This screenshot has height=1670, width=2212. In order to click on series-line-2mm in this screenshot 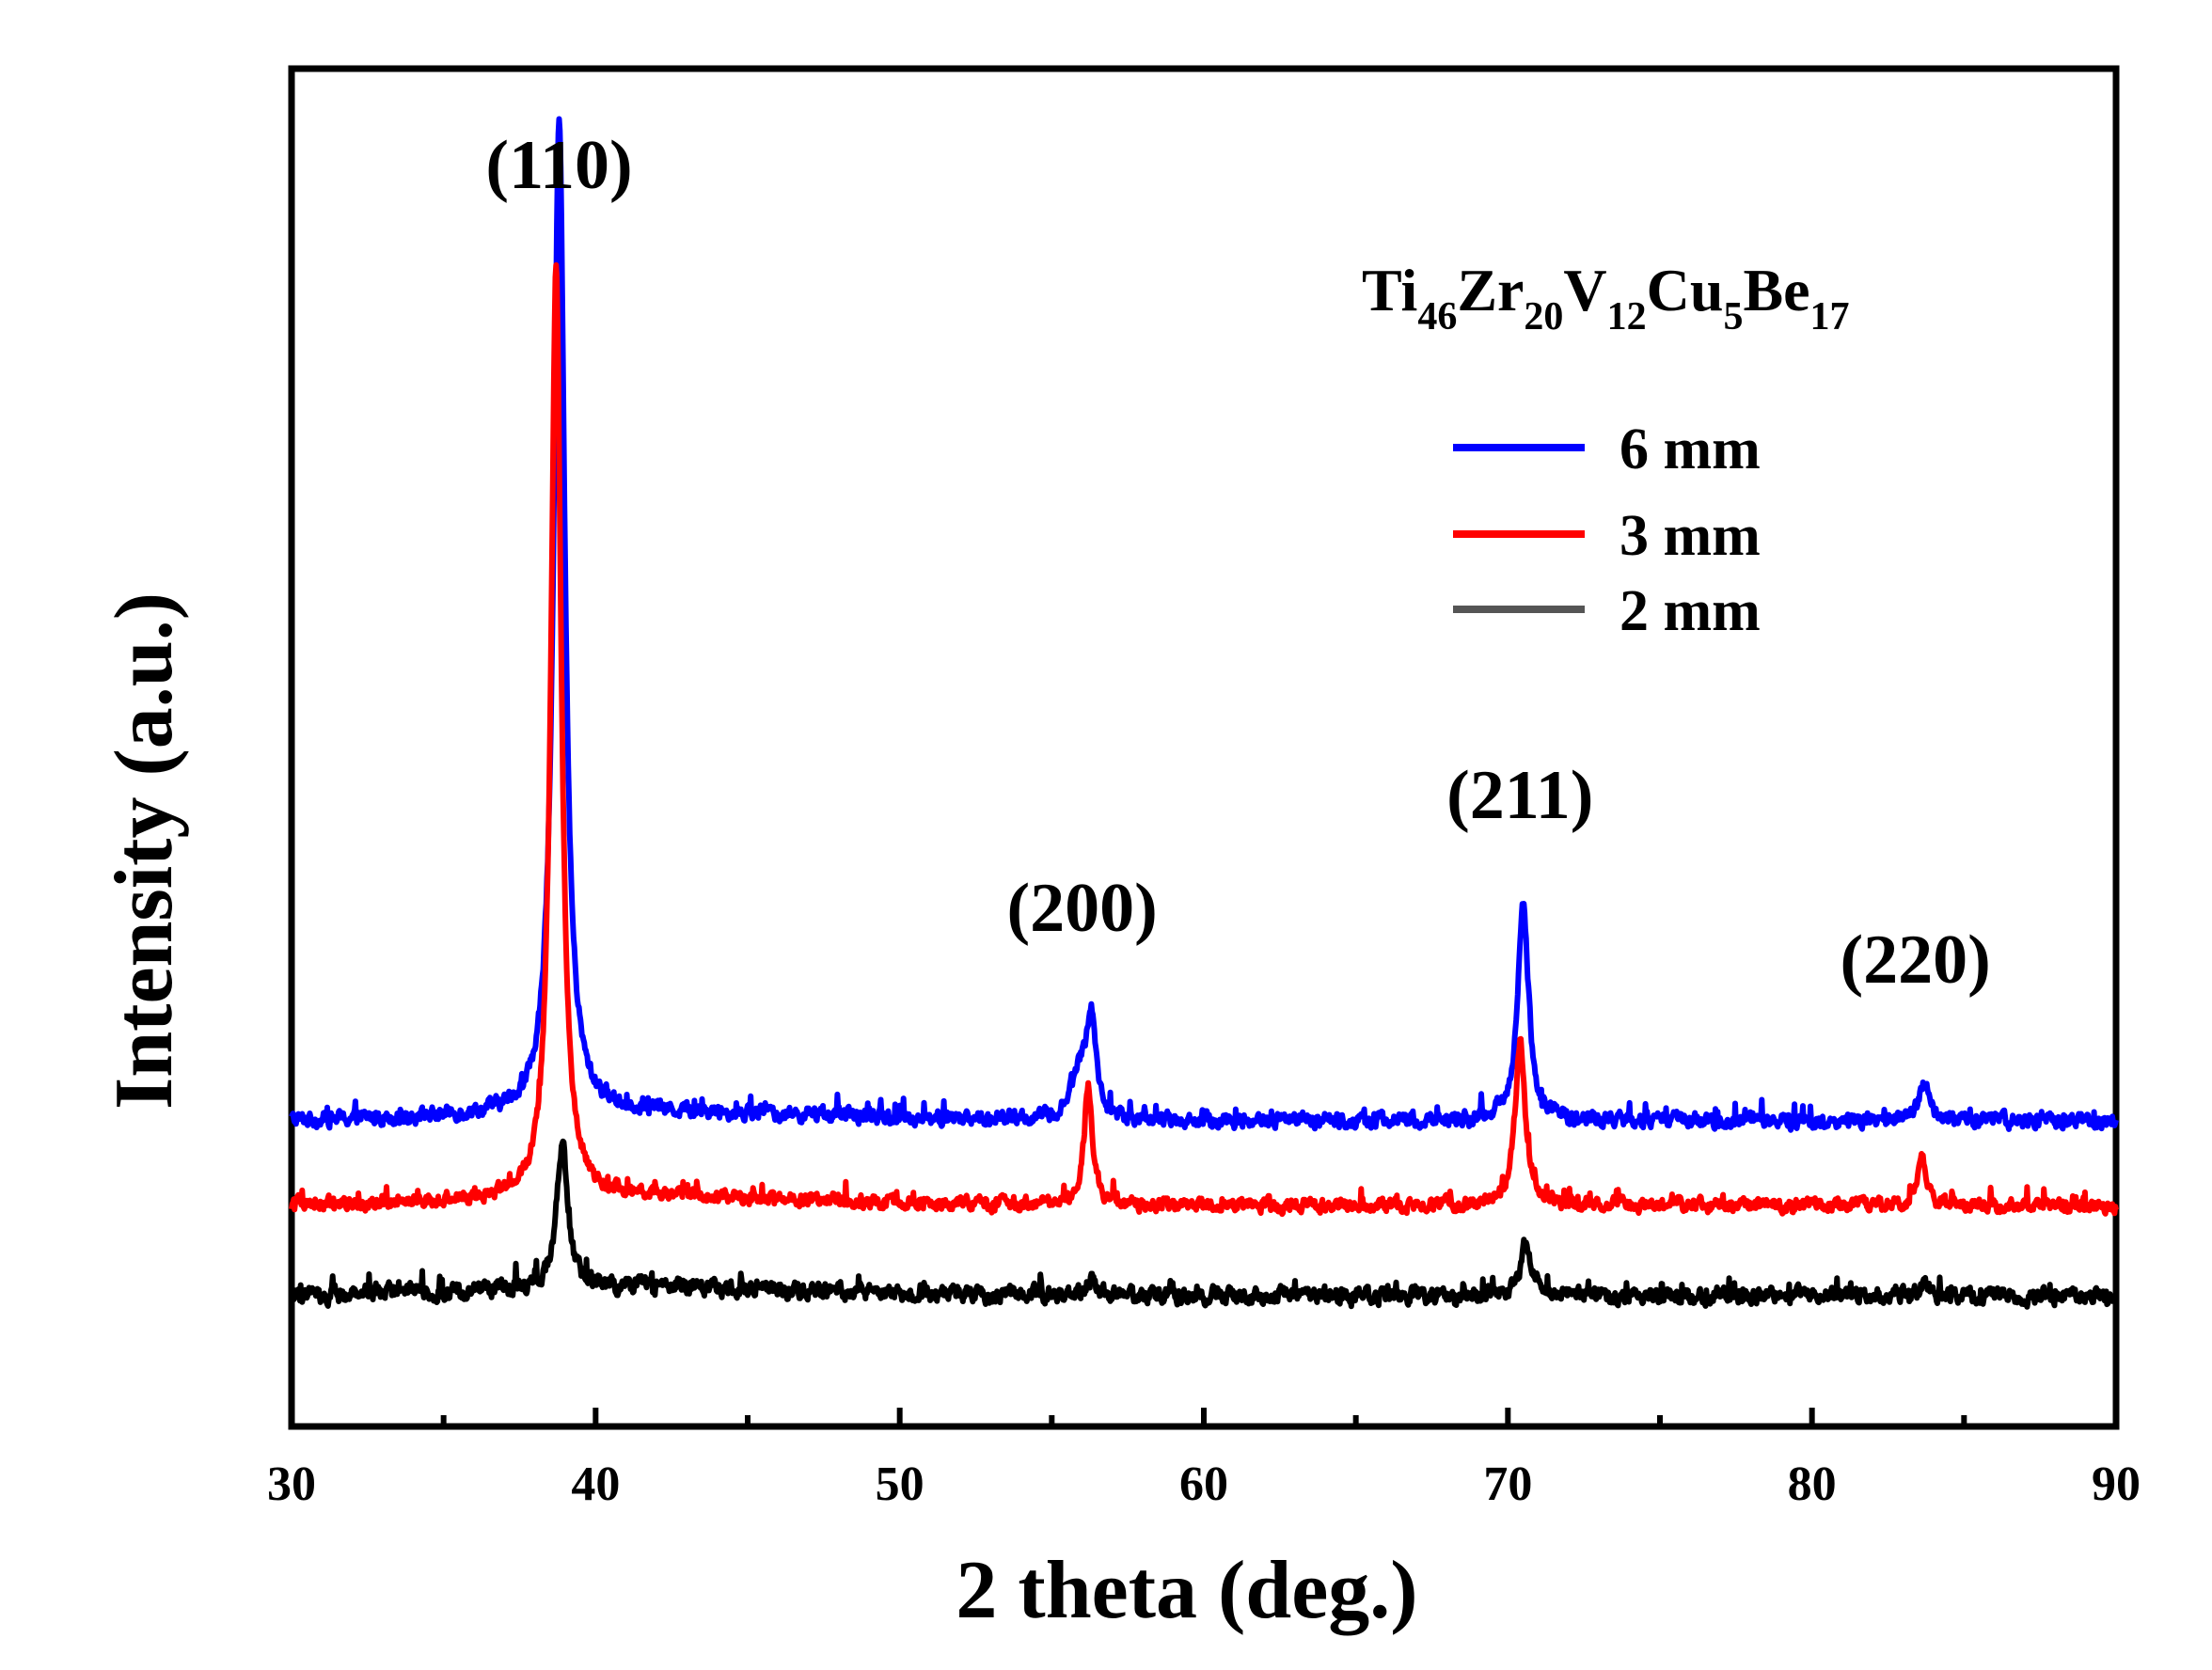, I will do `click(1204, 1224)`.